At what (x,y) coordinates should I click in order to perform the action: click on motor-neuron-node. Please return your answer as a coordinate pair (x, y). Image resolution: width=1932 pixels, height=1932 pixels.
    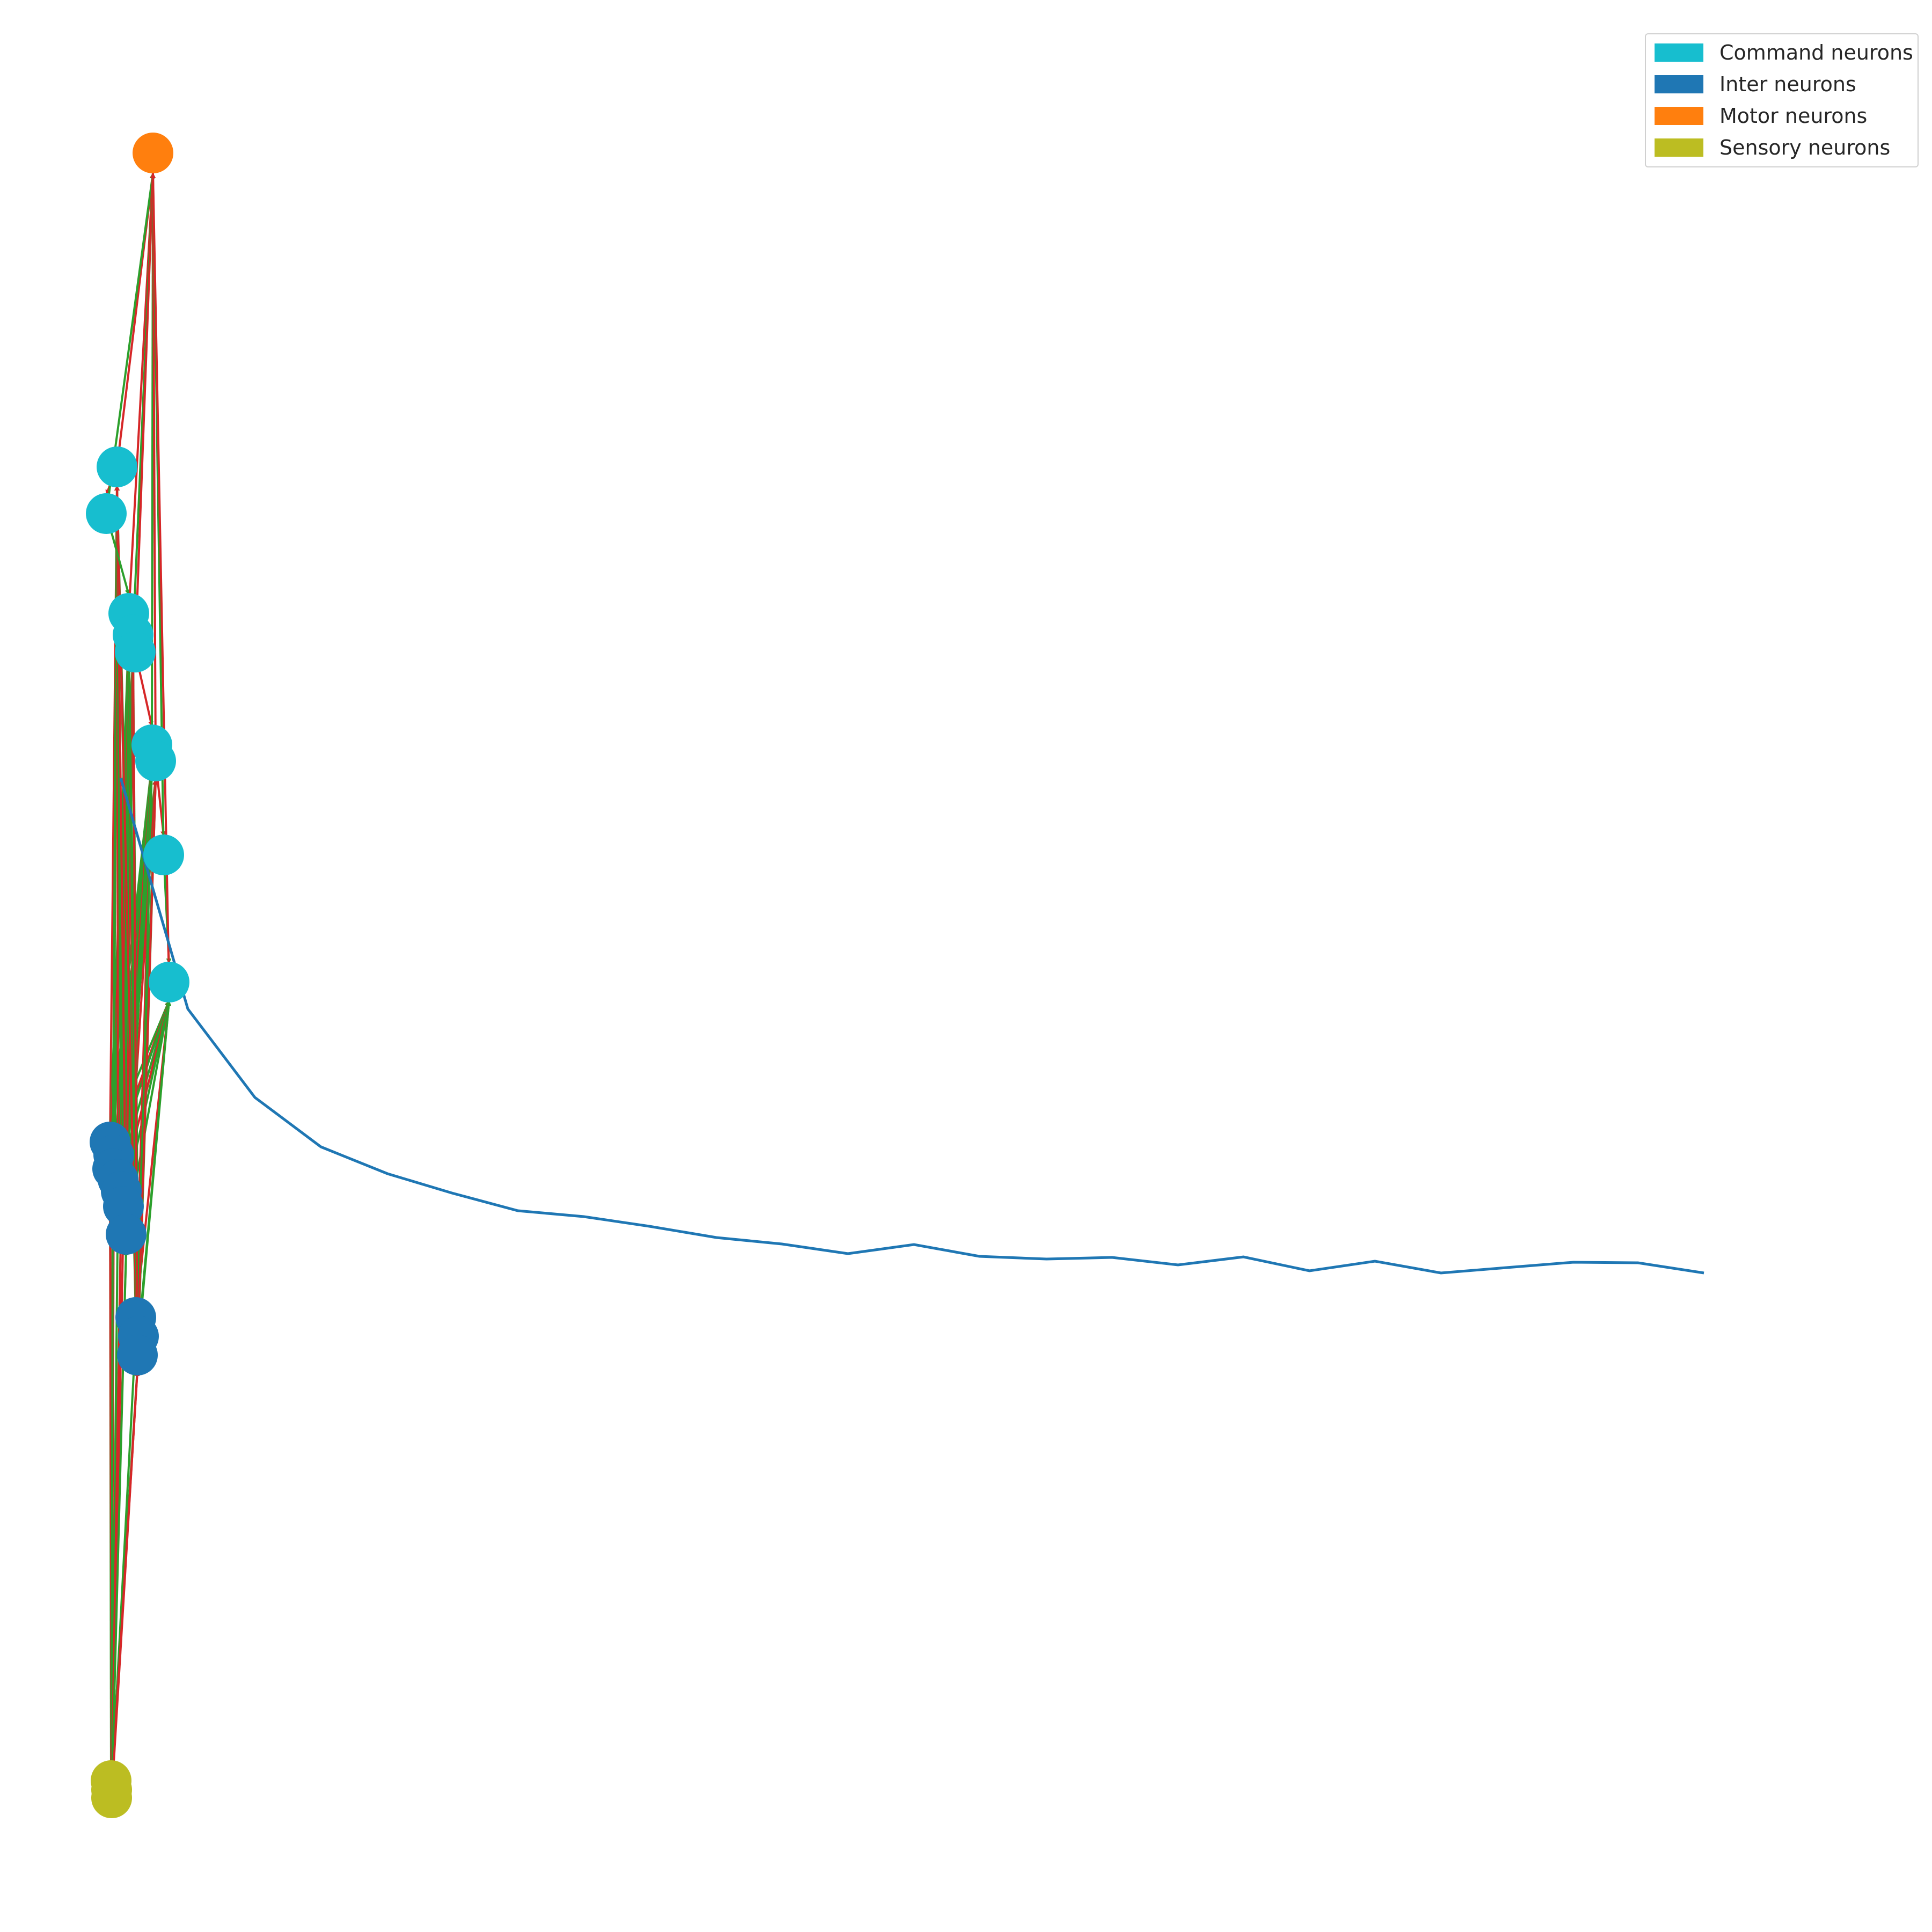
    Looking at the image, I should click on (153, 153).